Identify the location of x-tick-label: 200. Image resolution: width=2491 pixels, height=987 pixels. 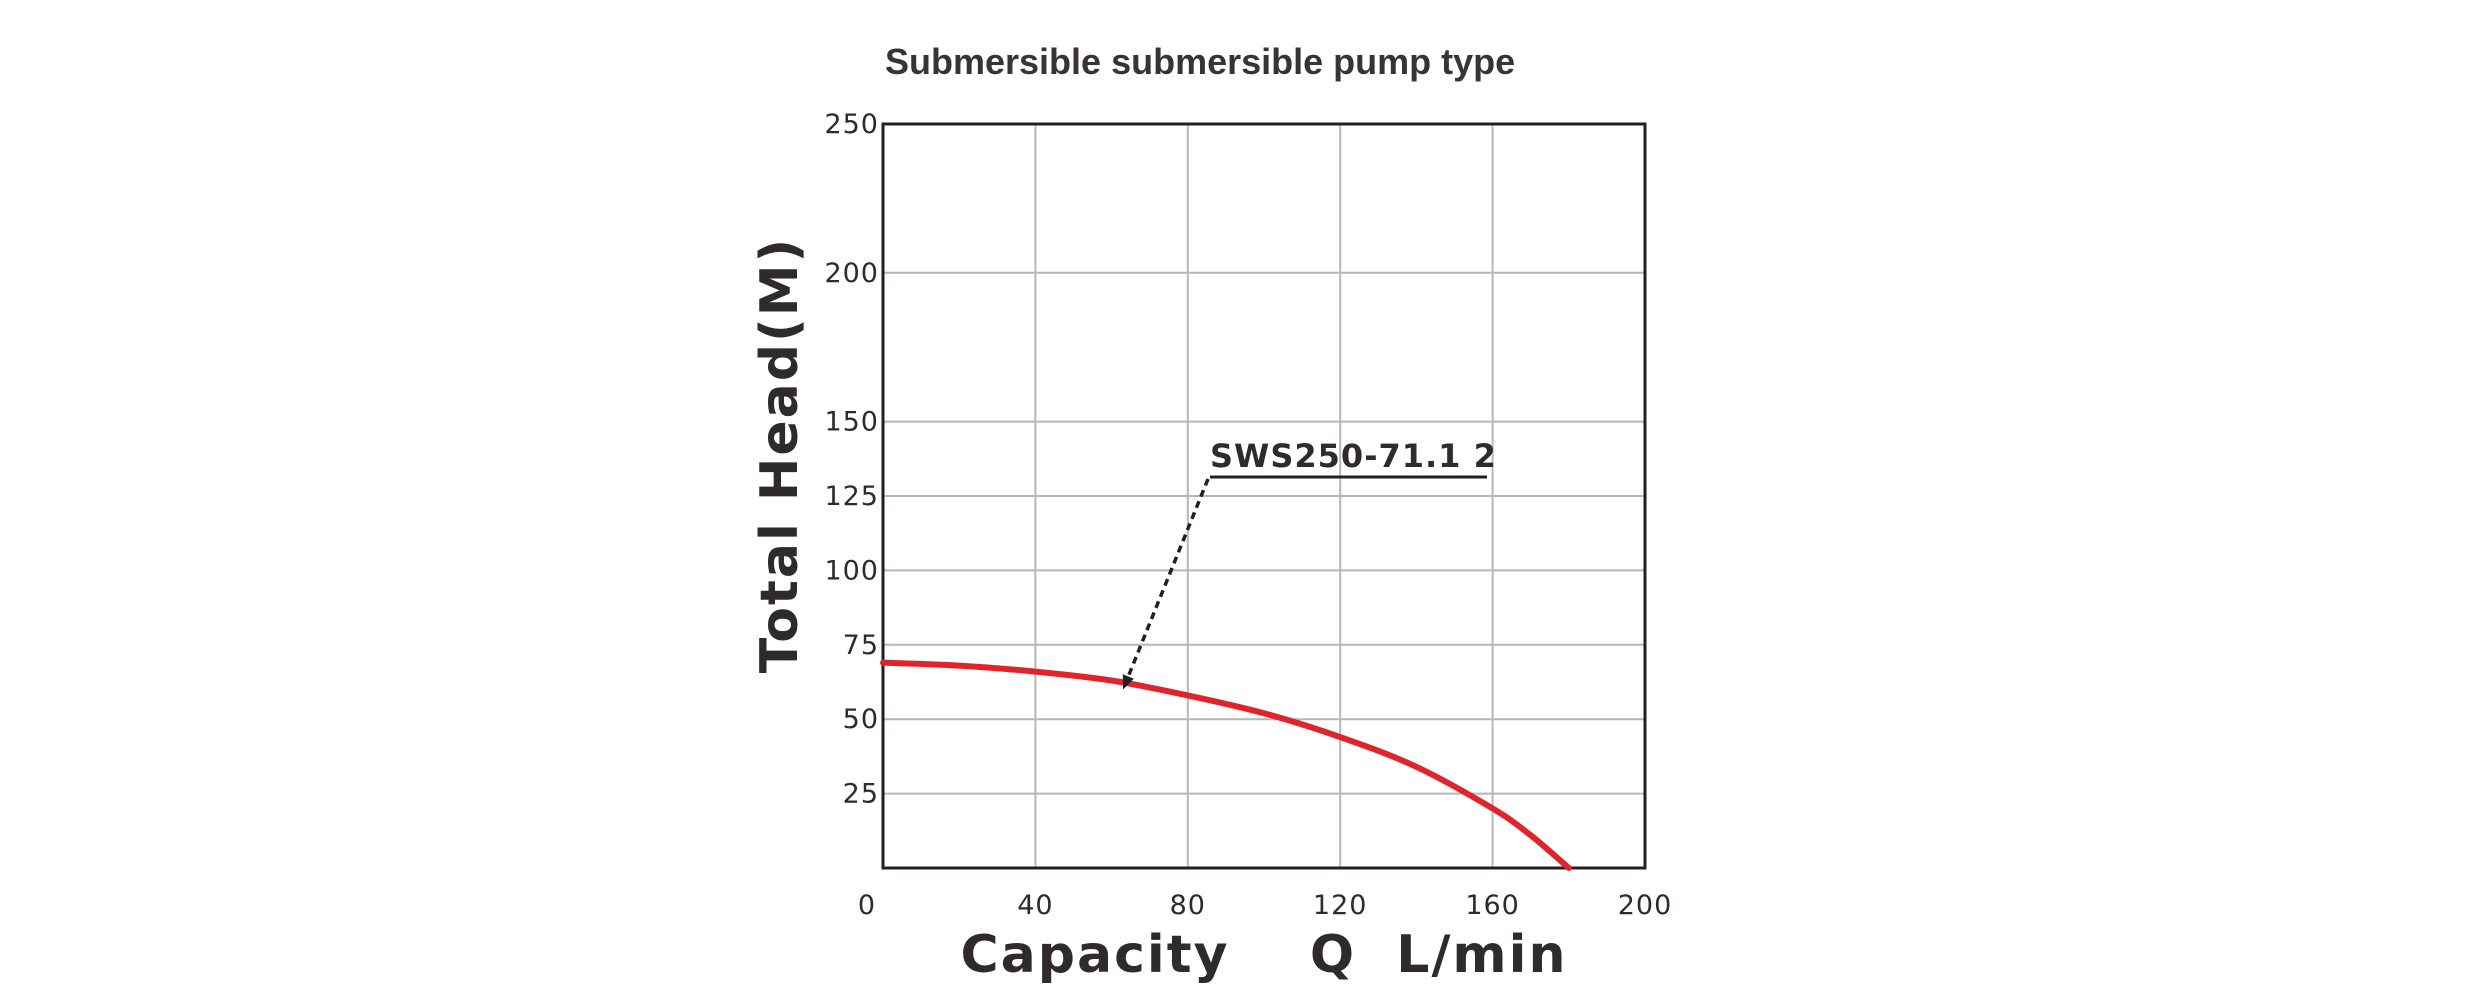
(1645, 905).